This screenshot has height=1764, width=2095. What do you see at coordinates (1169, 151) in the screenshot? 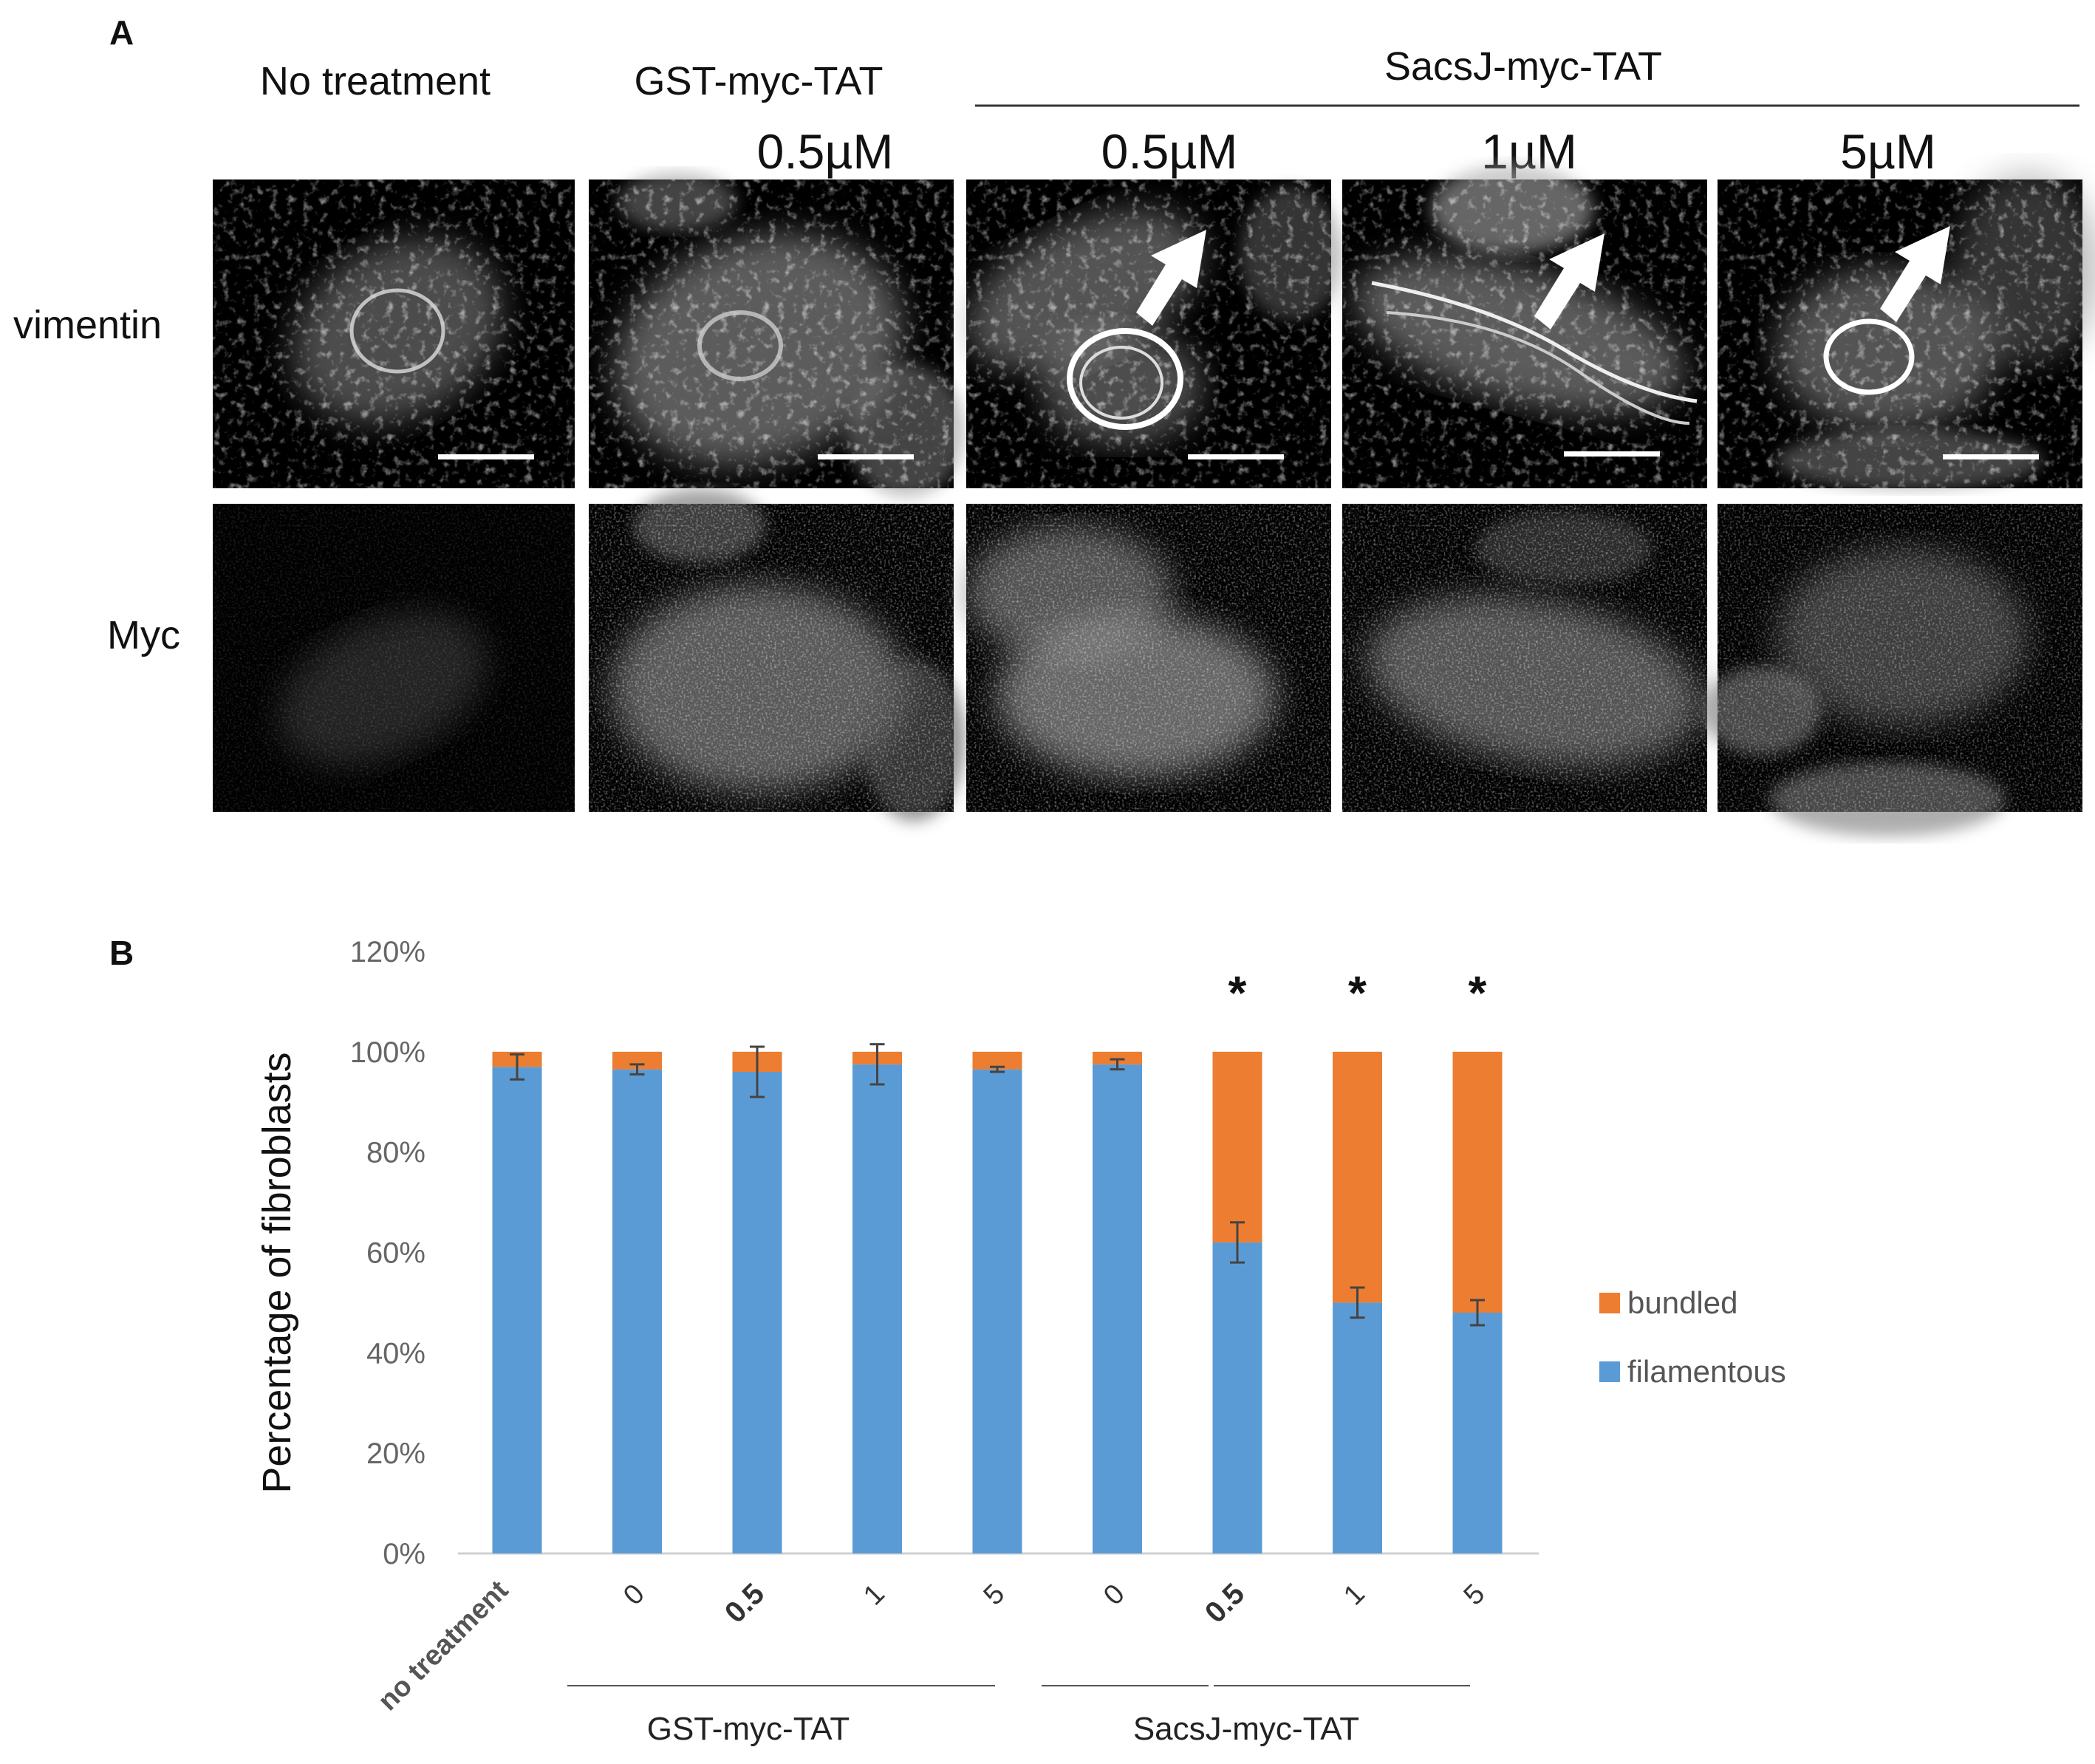
I see `conc-label-sacsj-1: 0.5µM` at bounding box center [1169, 151].